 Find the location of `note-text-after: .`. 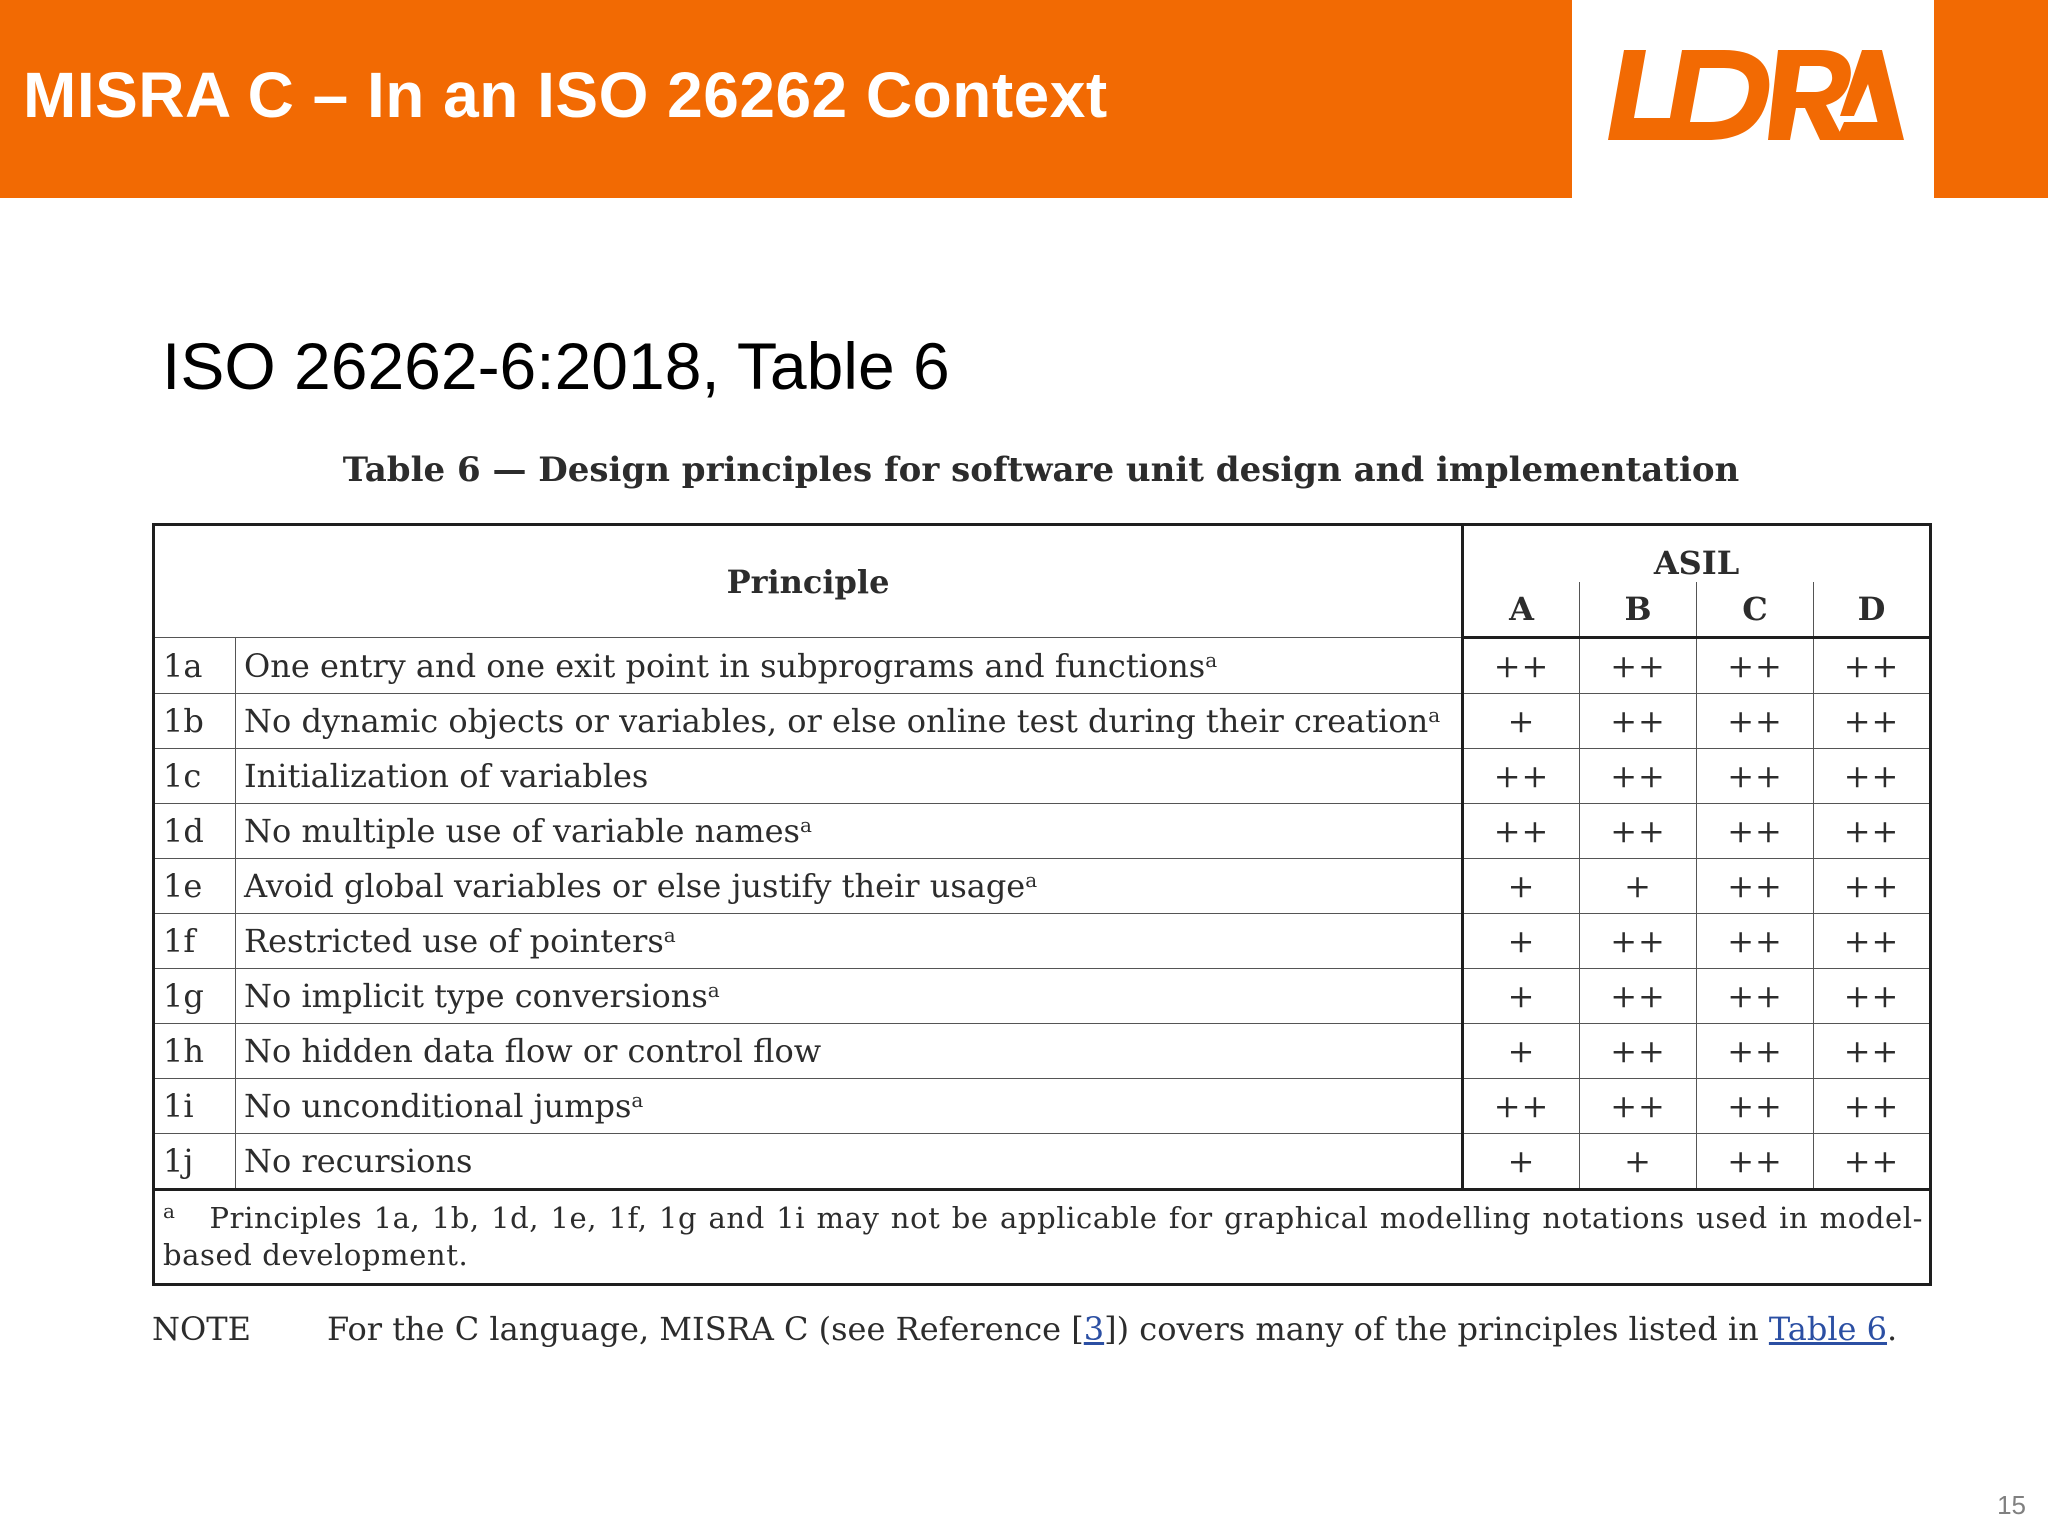

note-text-after: . is located at coordinates (1892, 1329).